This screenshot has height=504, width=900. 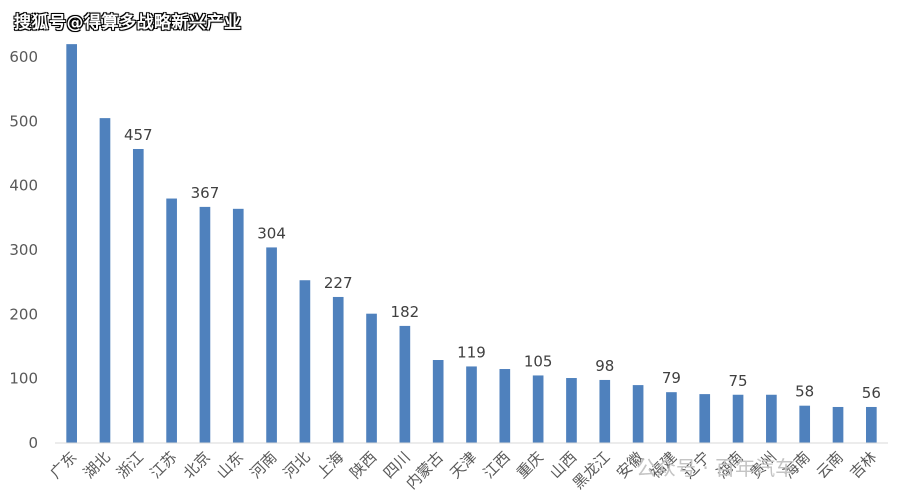 I want to click on data-label: 58, so click(x=804, y=392).